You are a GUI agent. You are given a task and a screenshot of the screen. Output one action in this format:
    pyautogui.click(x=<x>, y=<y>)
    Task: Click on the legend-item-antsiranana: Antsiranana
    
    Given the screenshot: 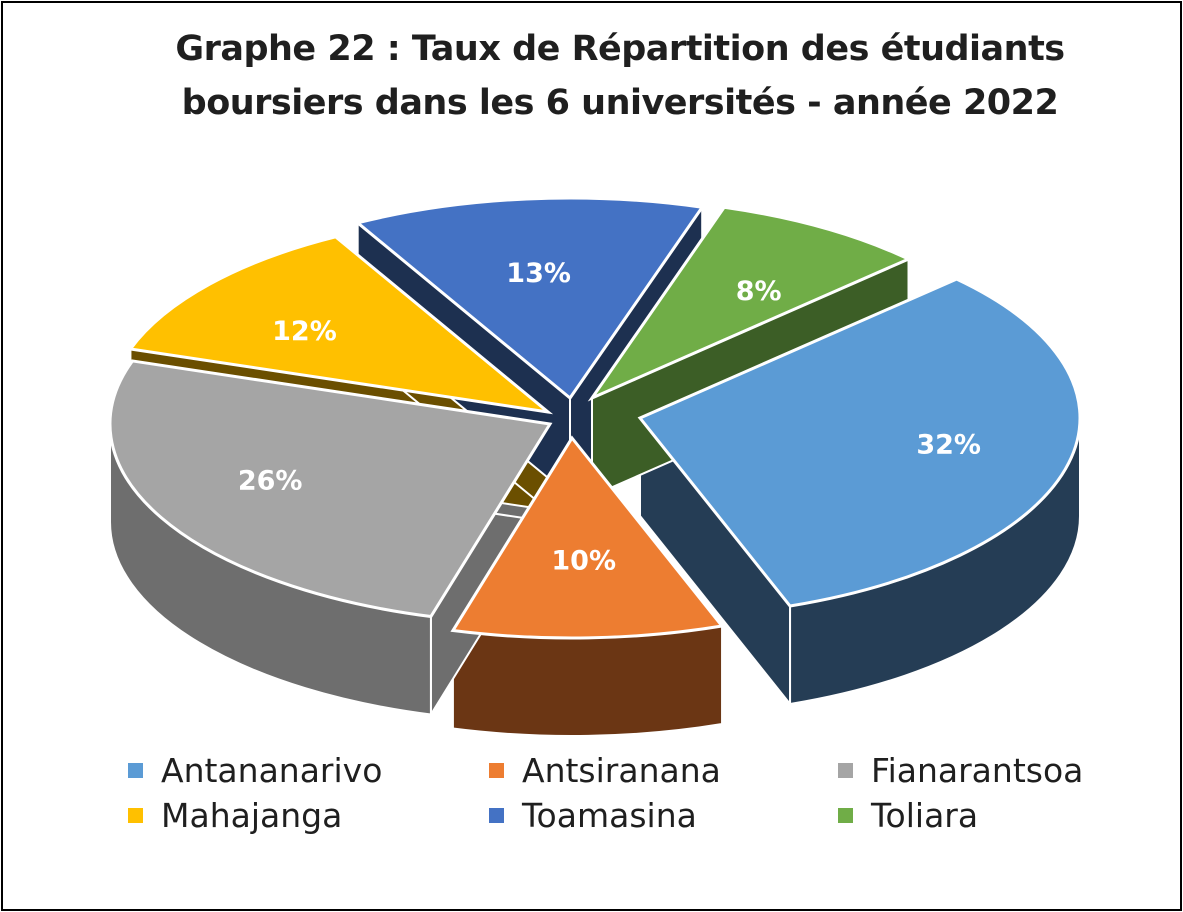 What is the action you would take?
    pyautogui.click(x=605, y=770)
    